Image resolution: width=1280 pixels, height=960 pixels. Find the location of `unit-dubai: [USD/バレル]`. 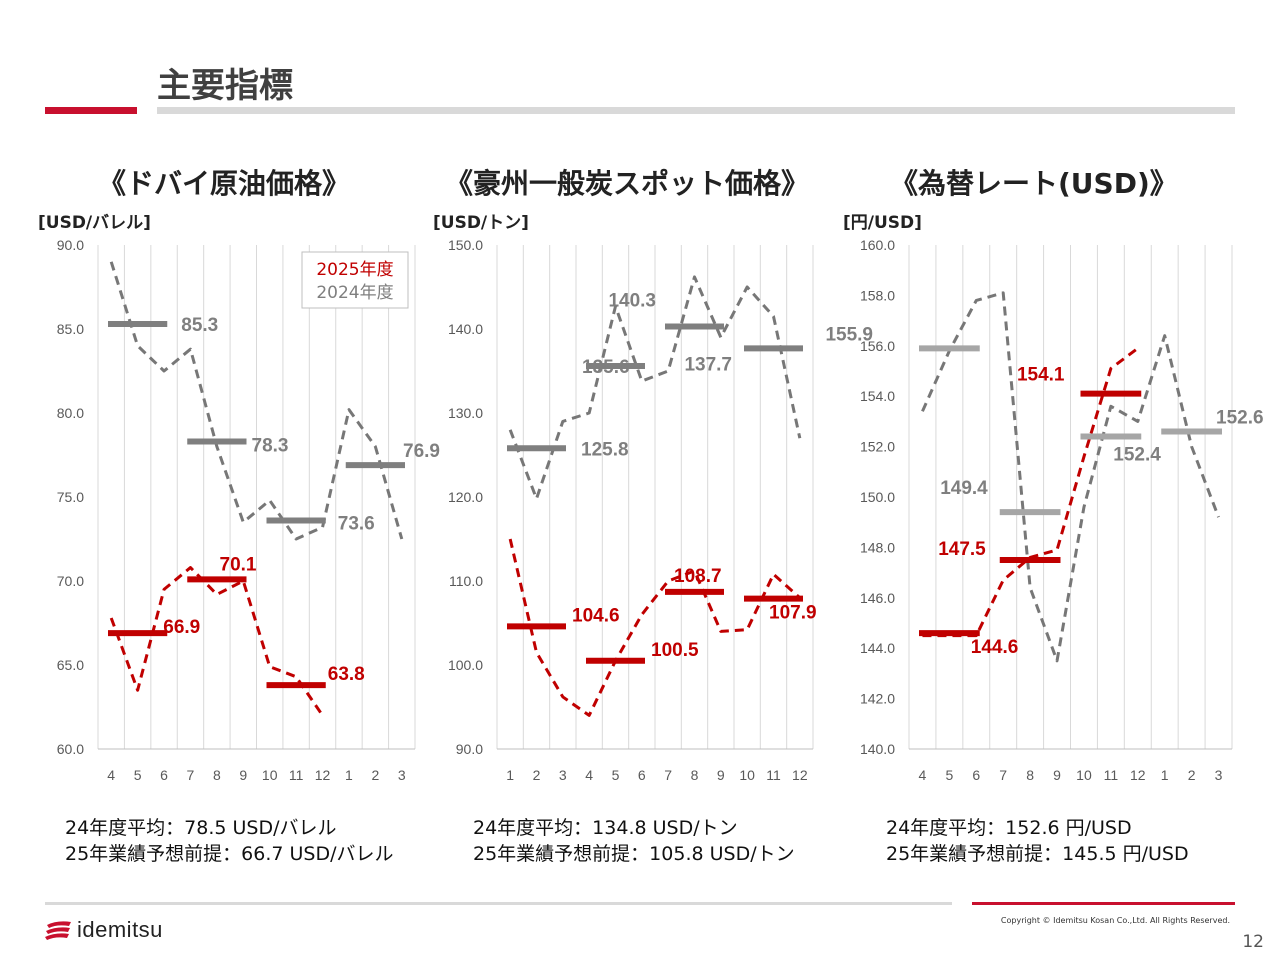

unit-dubai: [USD/バレル] is located at coordinates (94, 223).